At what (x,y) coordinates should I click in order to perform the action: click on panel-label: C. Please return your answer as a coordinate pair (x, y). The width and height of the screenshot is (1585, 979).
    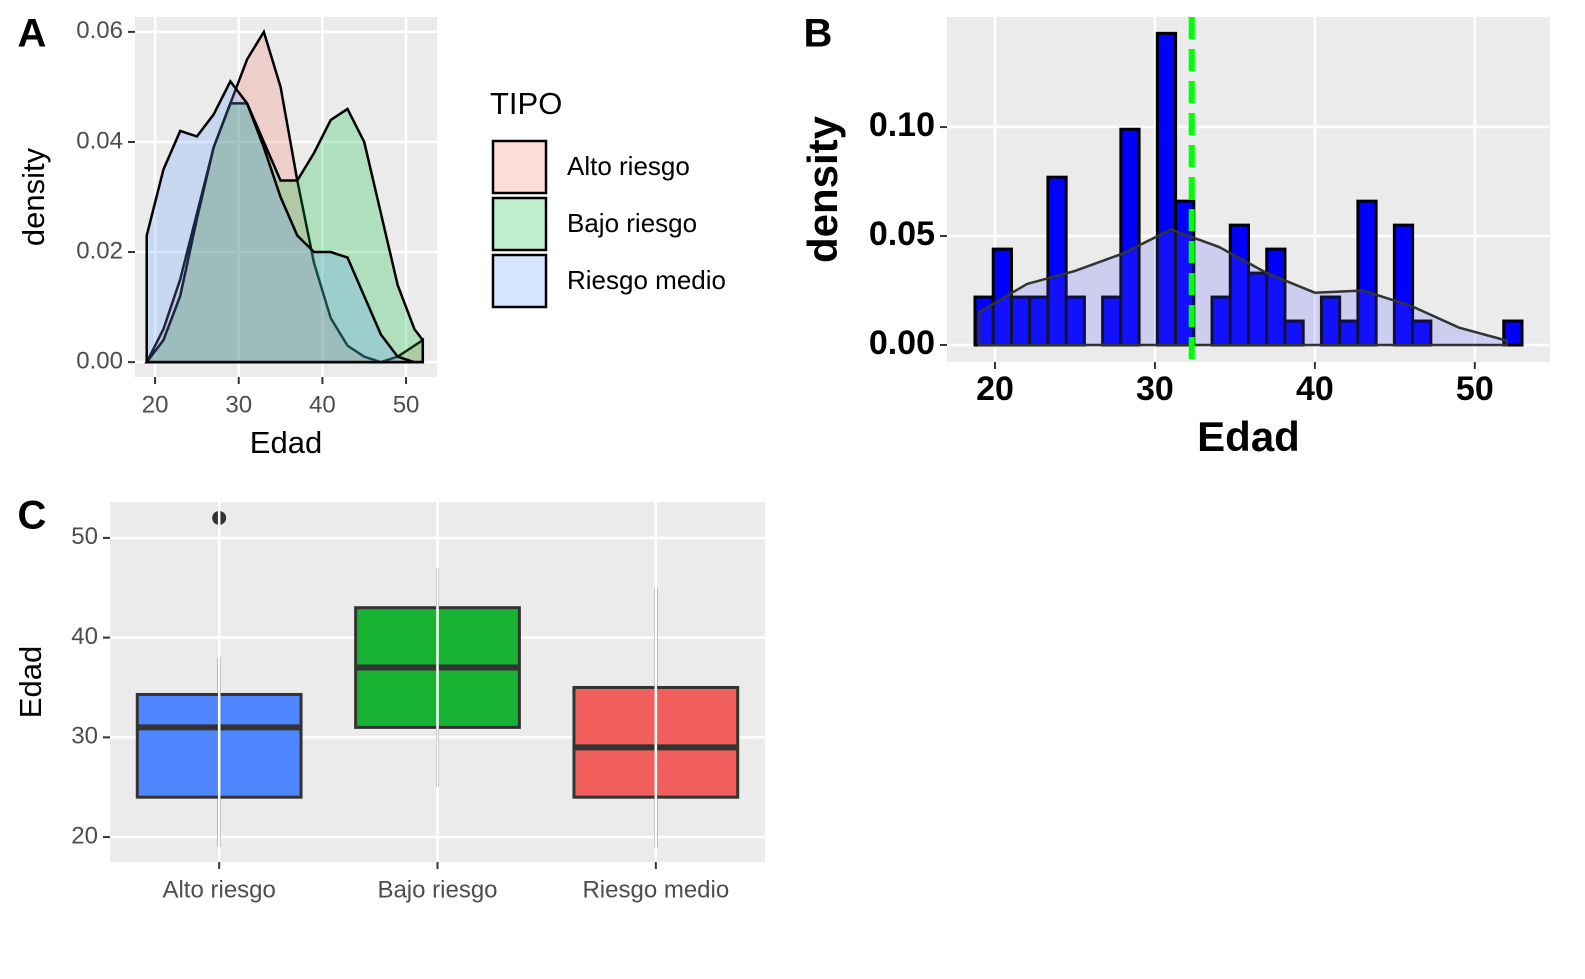
    Looking at the image, I should click on (32, 516).